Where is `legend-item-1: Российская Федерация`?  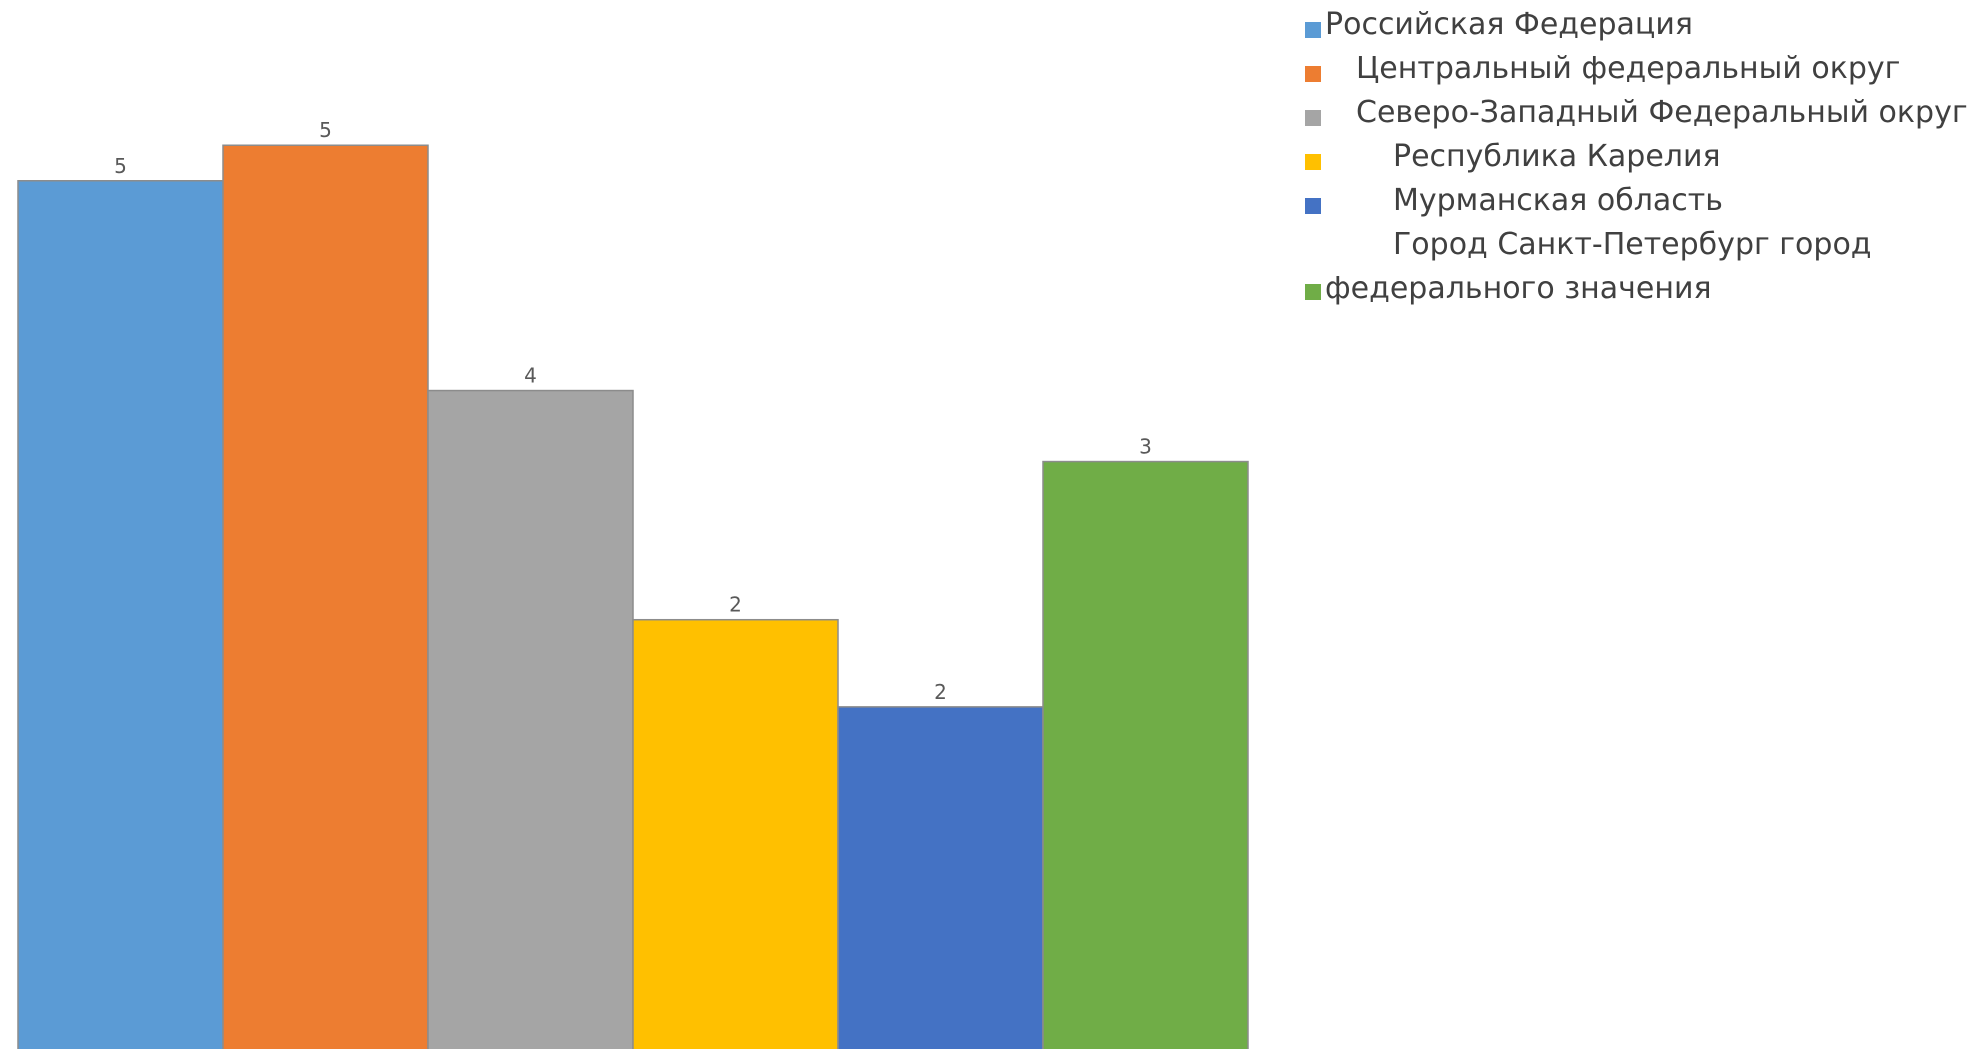 legend-item-1: Российская Федерация is located at coordinates (1499, 24).